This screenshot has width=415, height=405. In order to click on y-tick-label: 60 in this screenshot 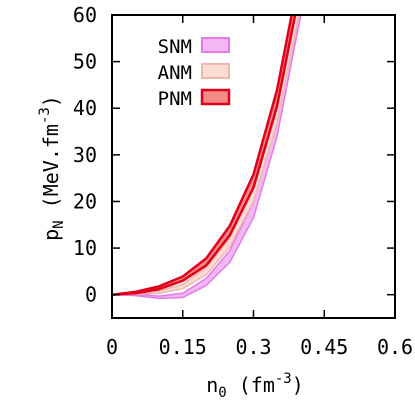, I will do `click(85, 15)`.